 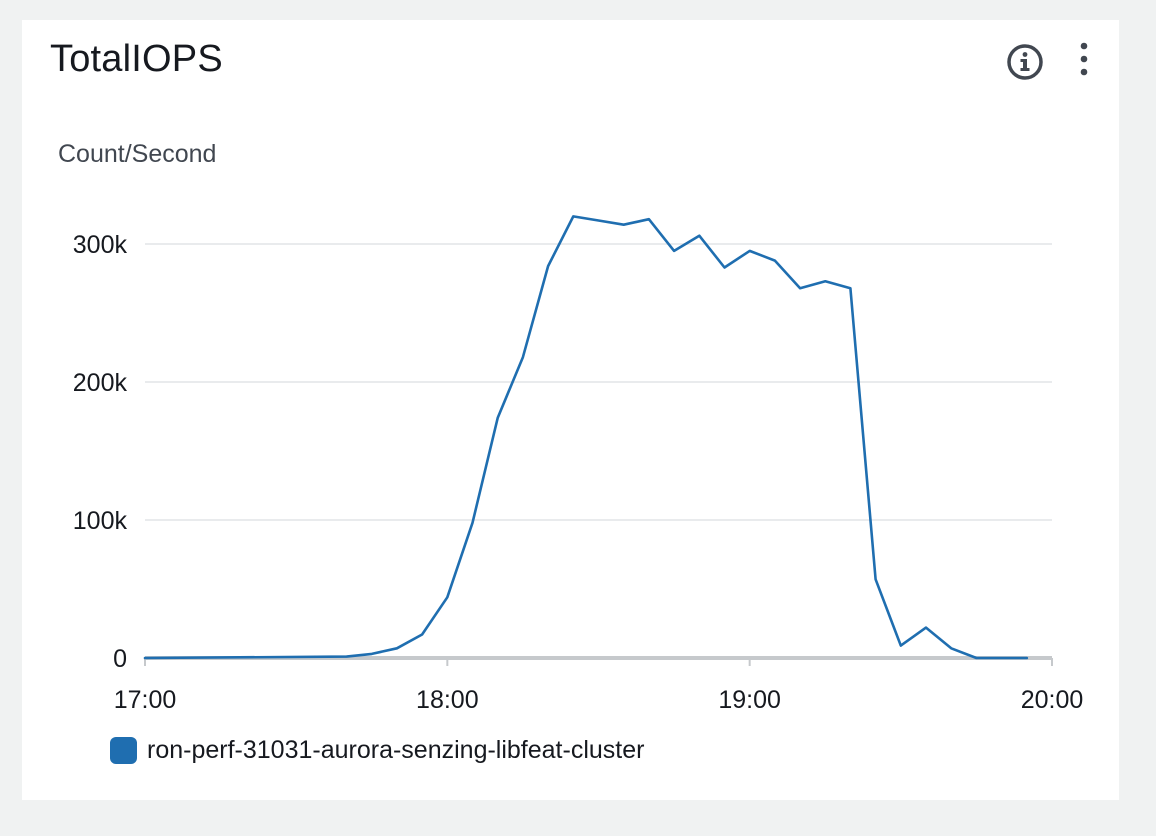 I want to click on y-tick-label: 0, so click(x=120, y=659).